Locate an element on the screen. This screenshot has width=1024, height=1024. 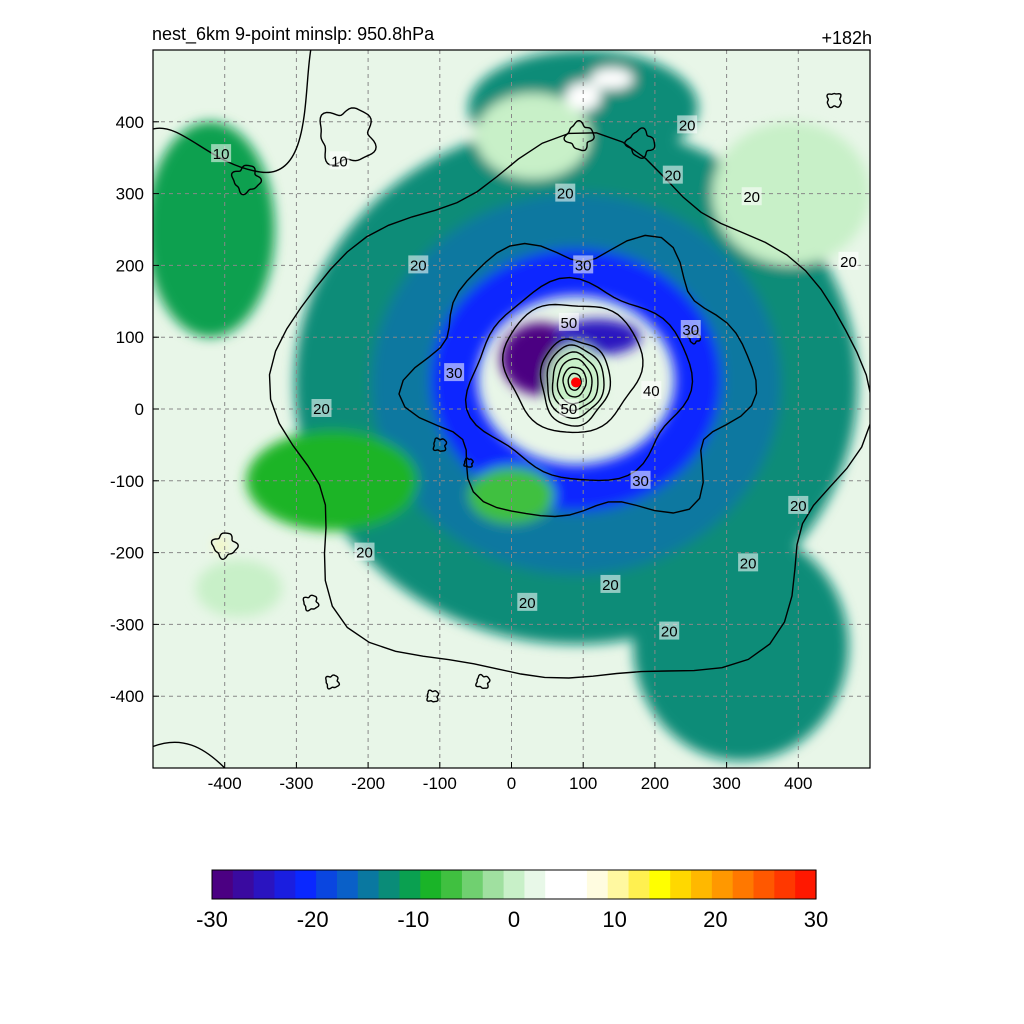
shade-ring is located at coordinates (576, 384).